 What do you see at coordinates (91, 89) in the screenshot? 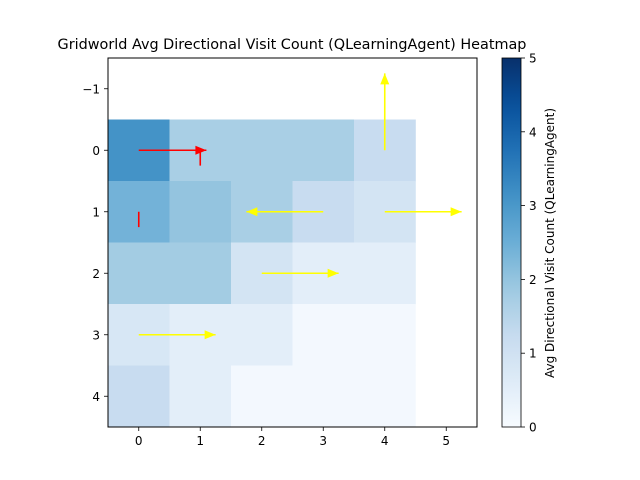
I see `y-tick-label: −1` at bounding box center [91, 89].